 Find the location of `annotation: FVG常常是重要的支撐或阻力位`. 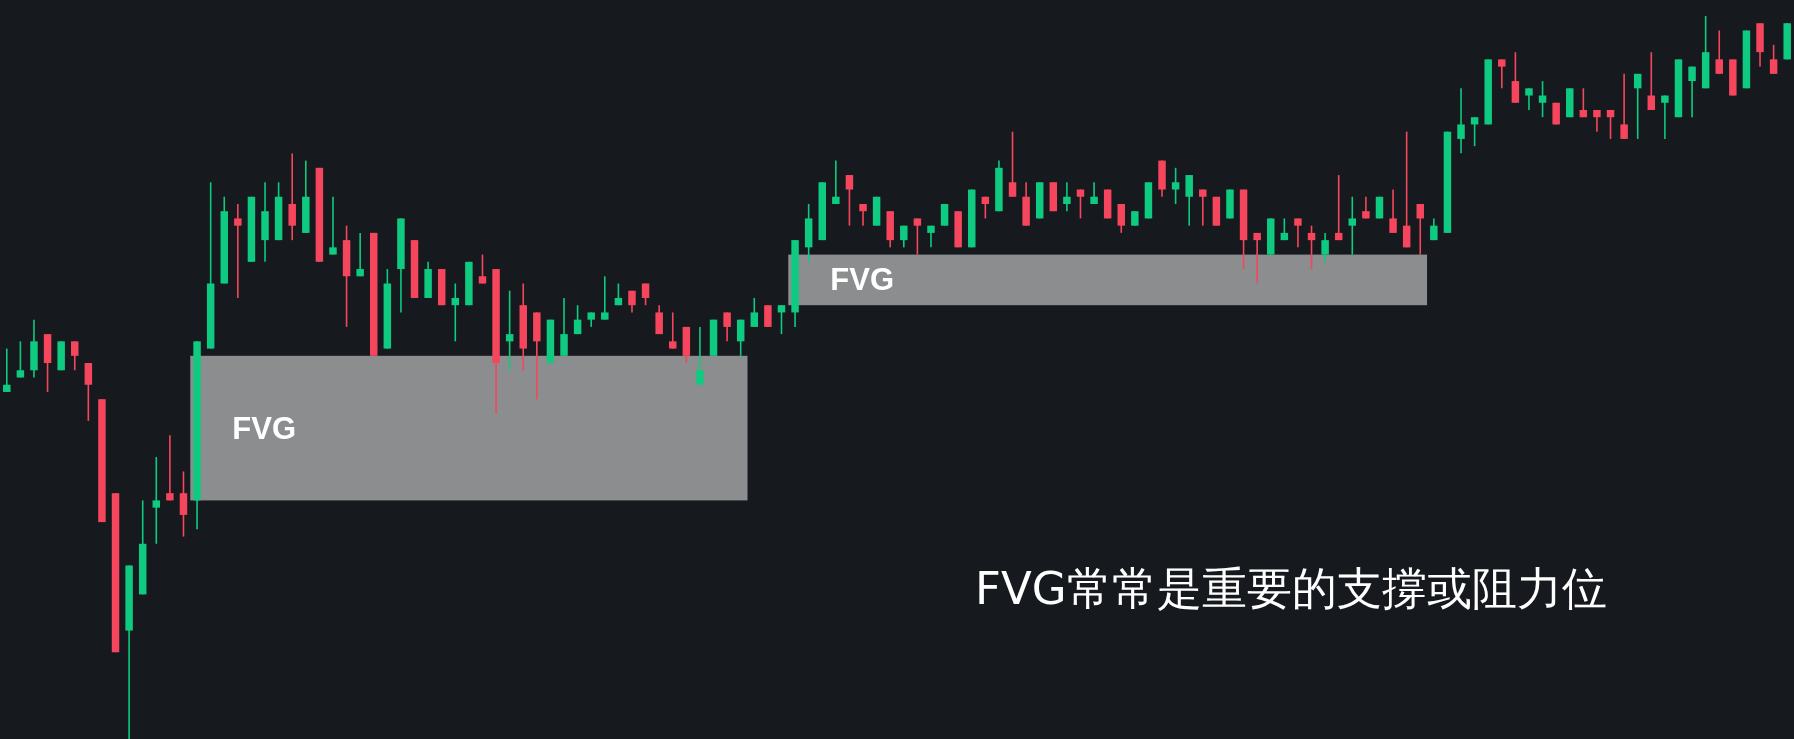

annotation: FVG常常是重要的支撐或阻力位 is located at coordinates (1291, 588).